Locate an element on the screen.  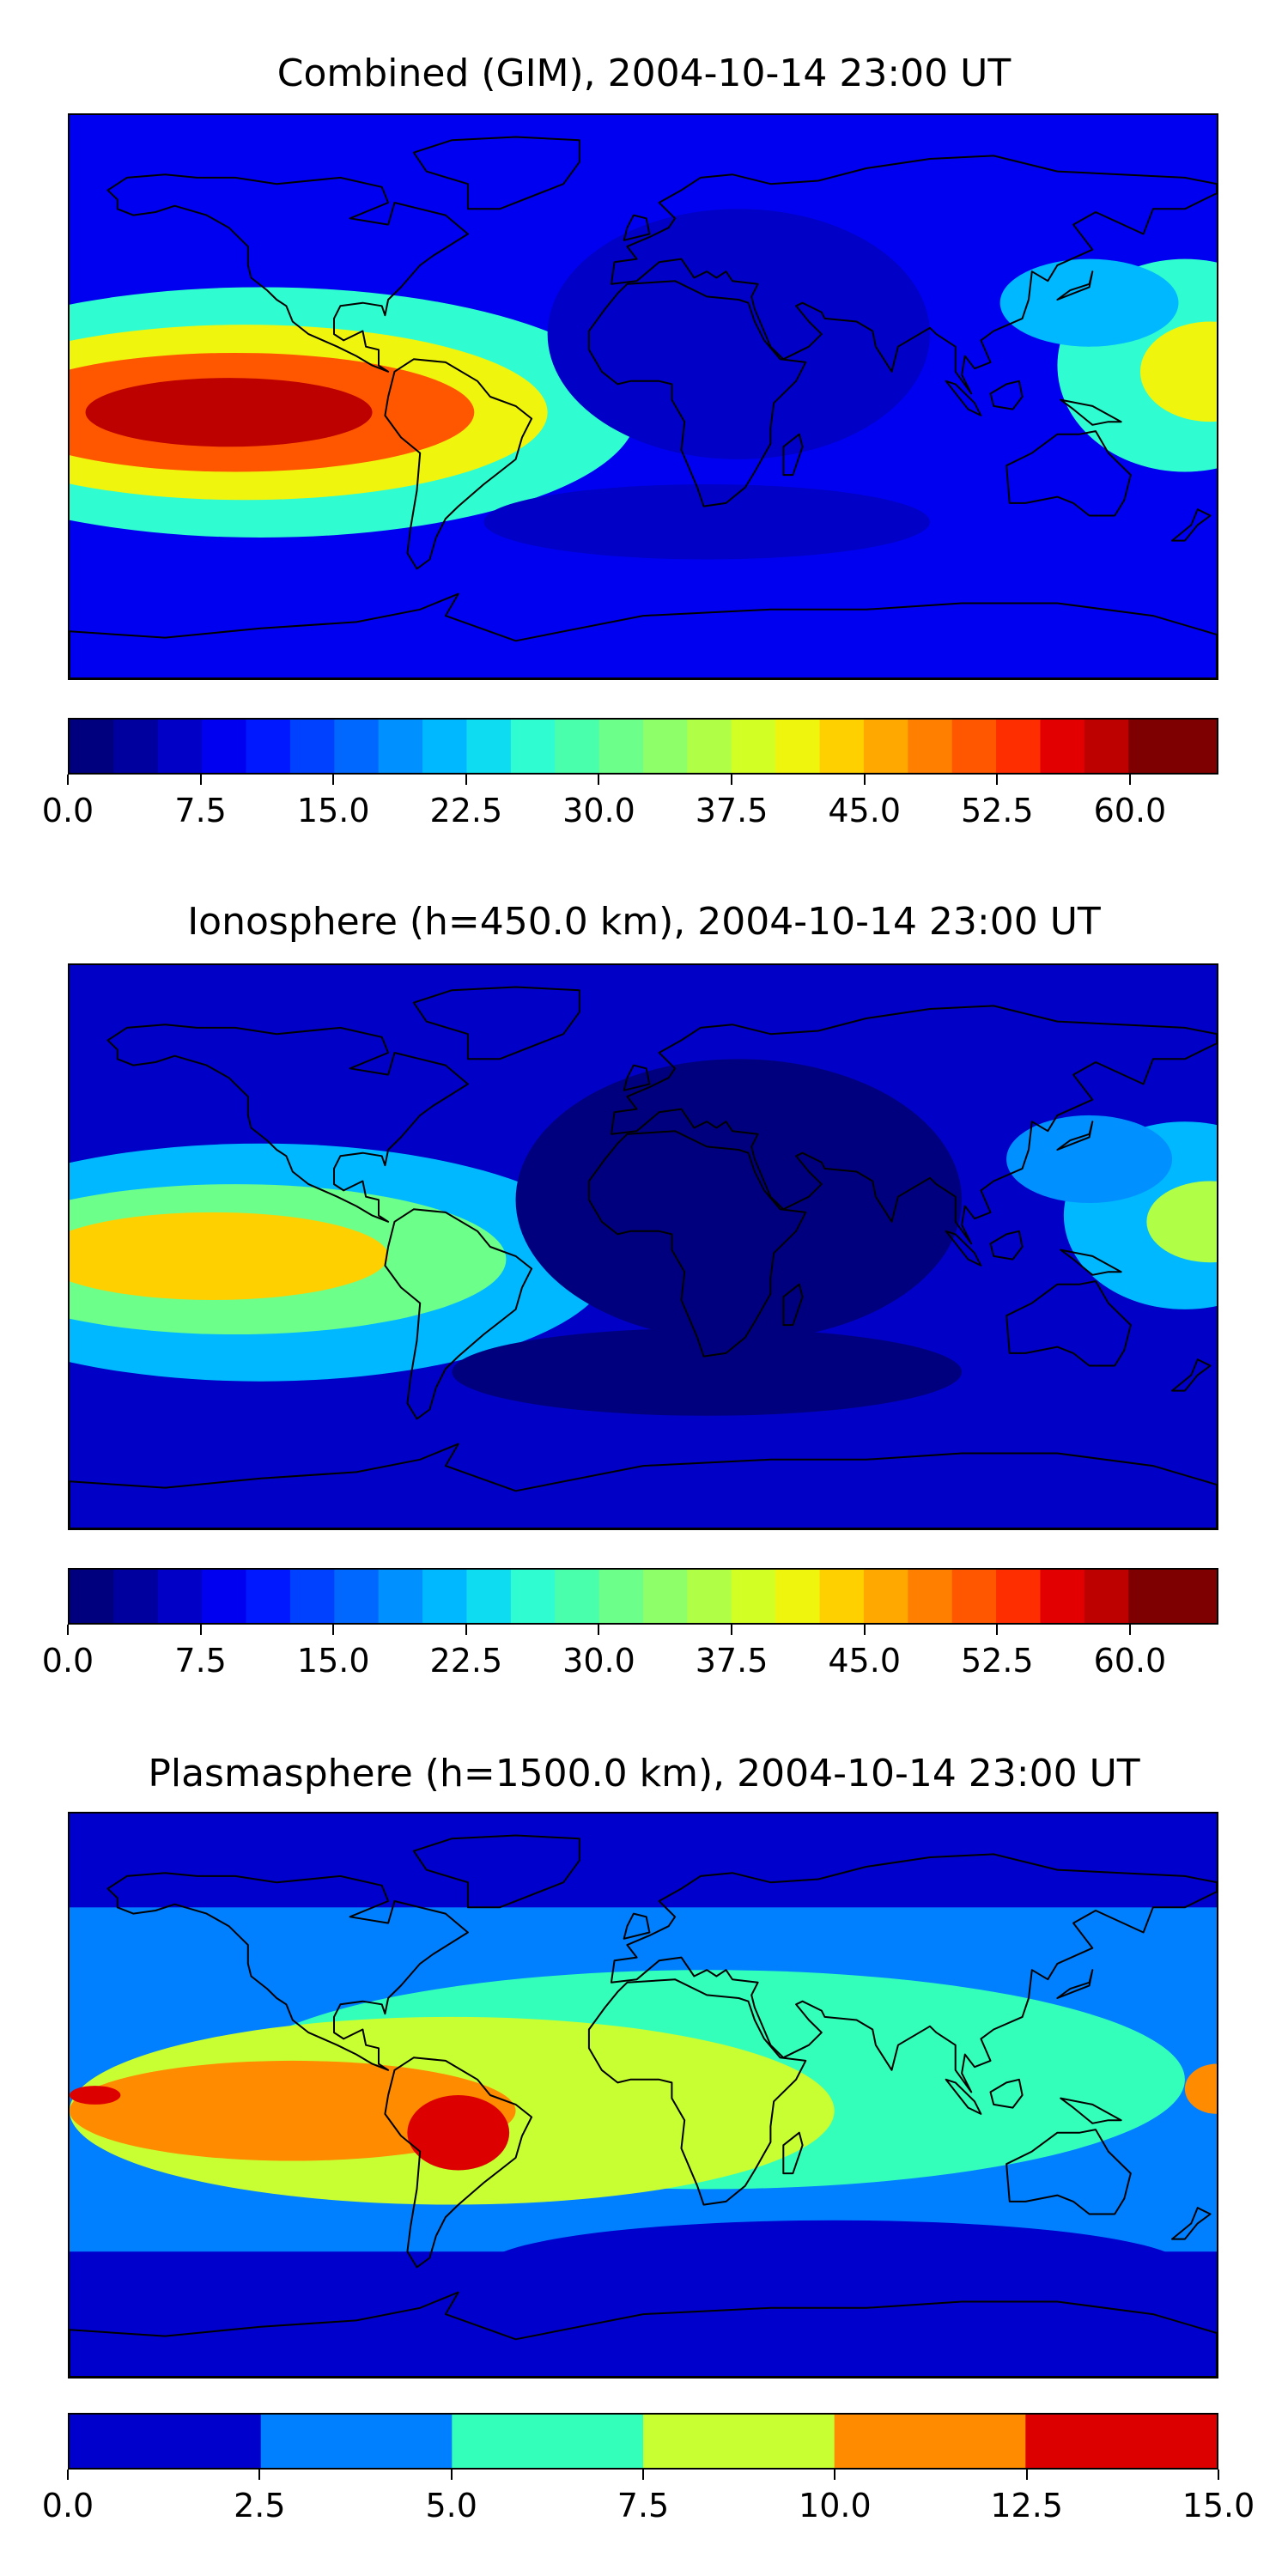
combined-colorbar-ticks: 0.0 7.5 15.0 22.5 30.0 37.5 45.0 52.5 60.0 is located at coordinates (630, 805).